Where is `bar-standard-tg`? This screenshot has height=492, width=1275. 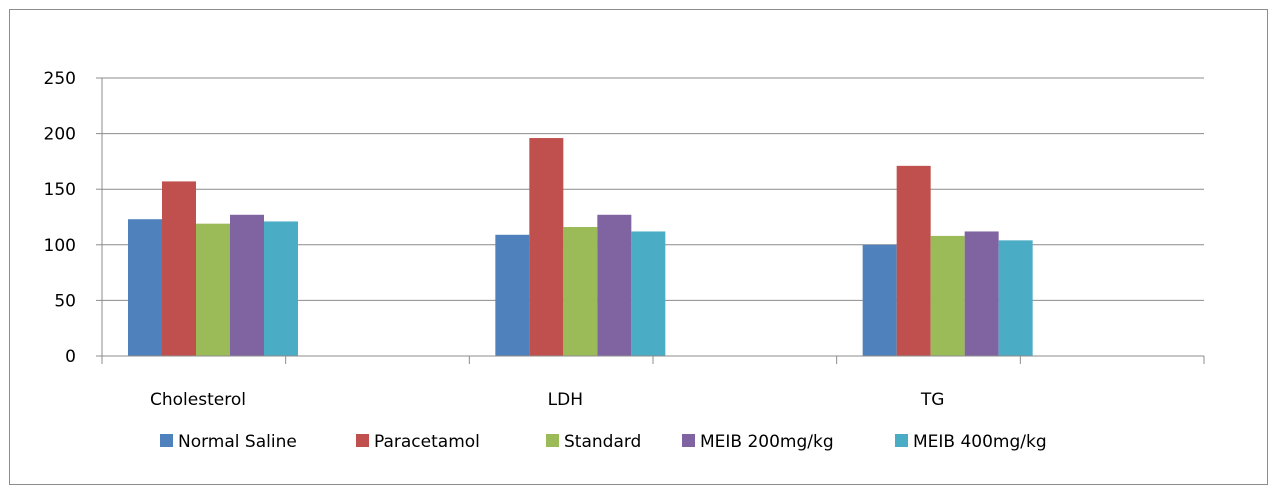 bar-standard-tg is located at coordinates (948, 296).